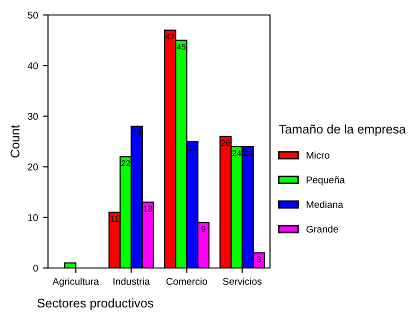 This screenshot has width=415, height=320. I want to click on legend-title: Tamaño de la empresa, so click(342, 130).